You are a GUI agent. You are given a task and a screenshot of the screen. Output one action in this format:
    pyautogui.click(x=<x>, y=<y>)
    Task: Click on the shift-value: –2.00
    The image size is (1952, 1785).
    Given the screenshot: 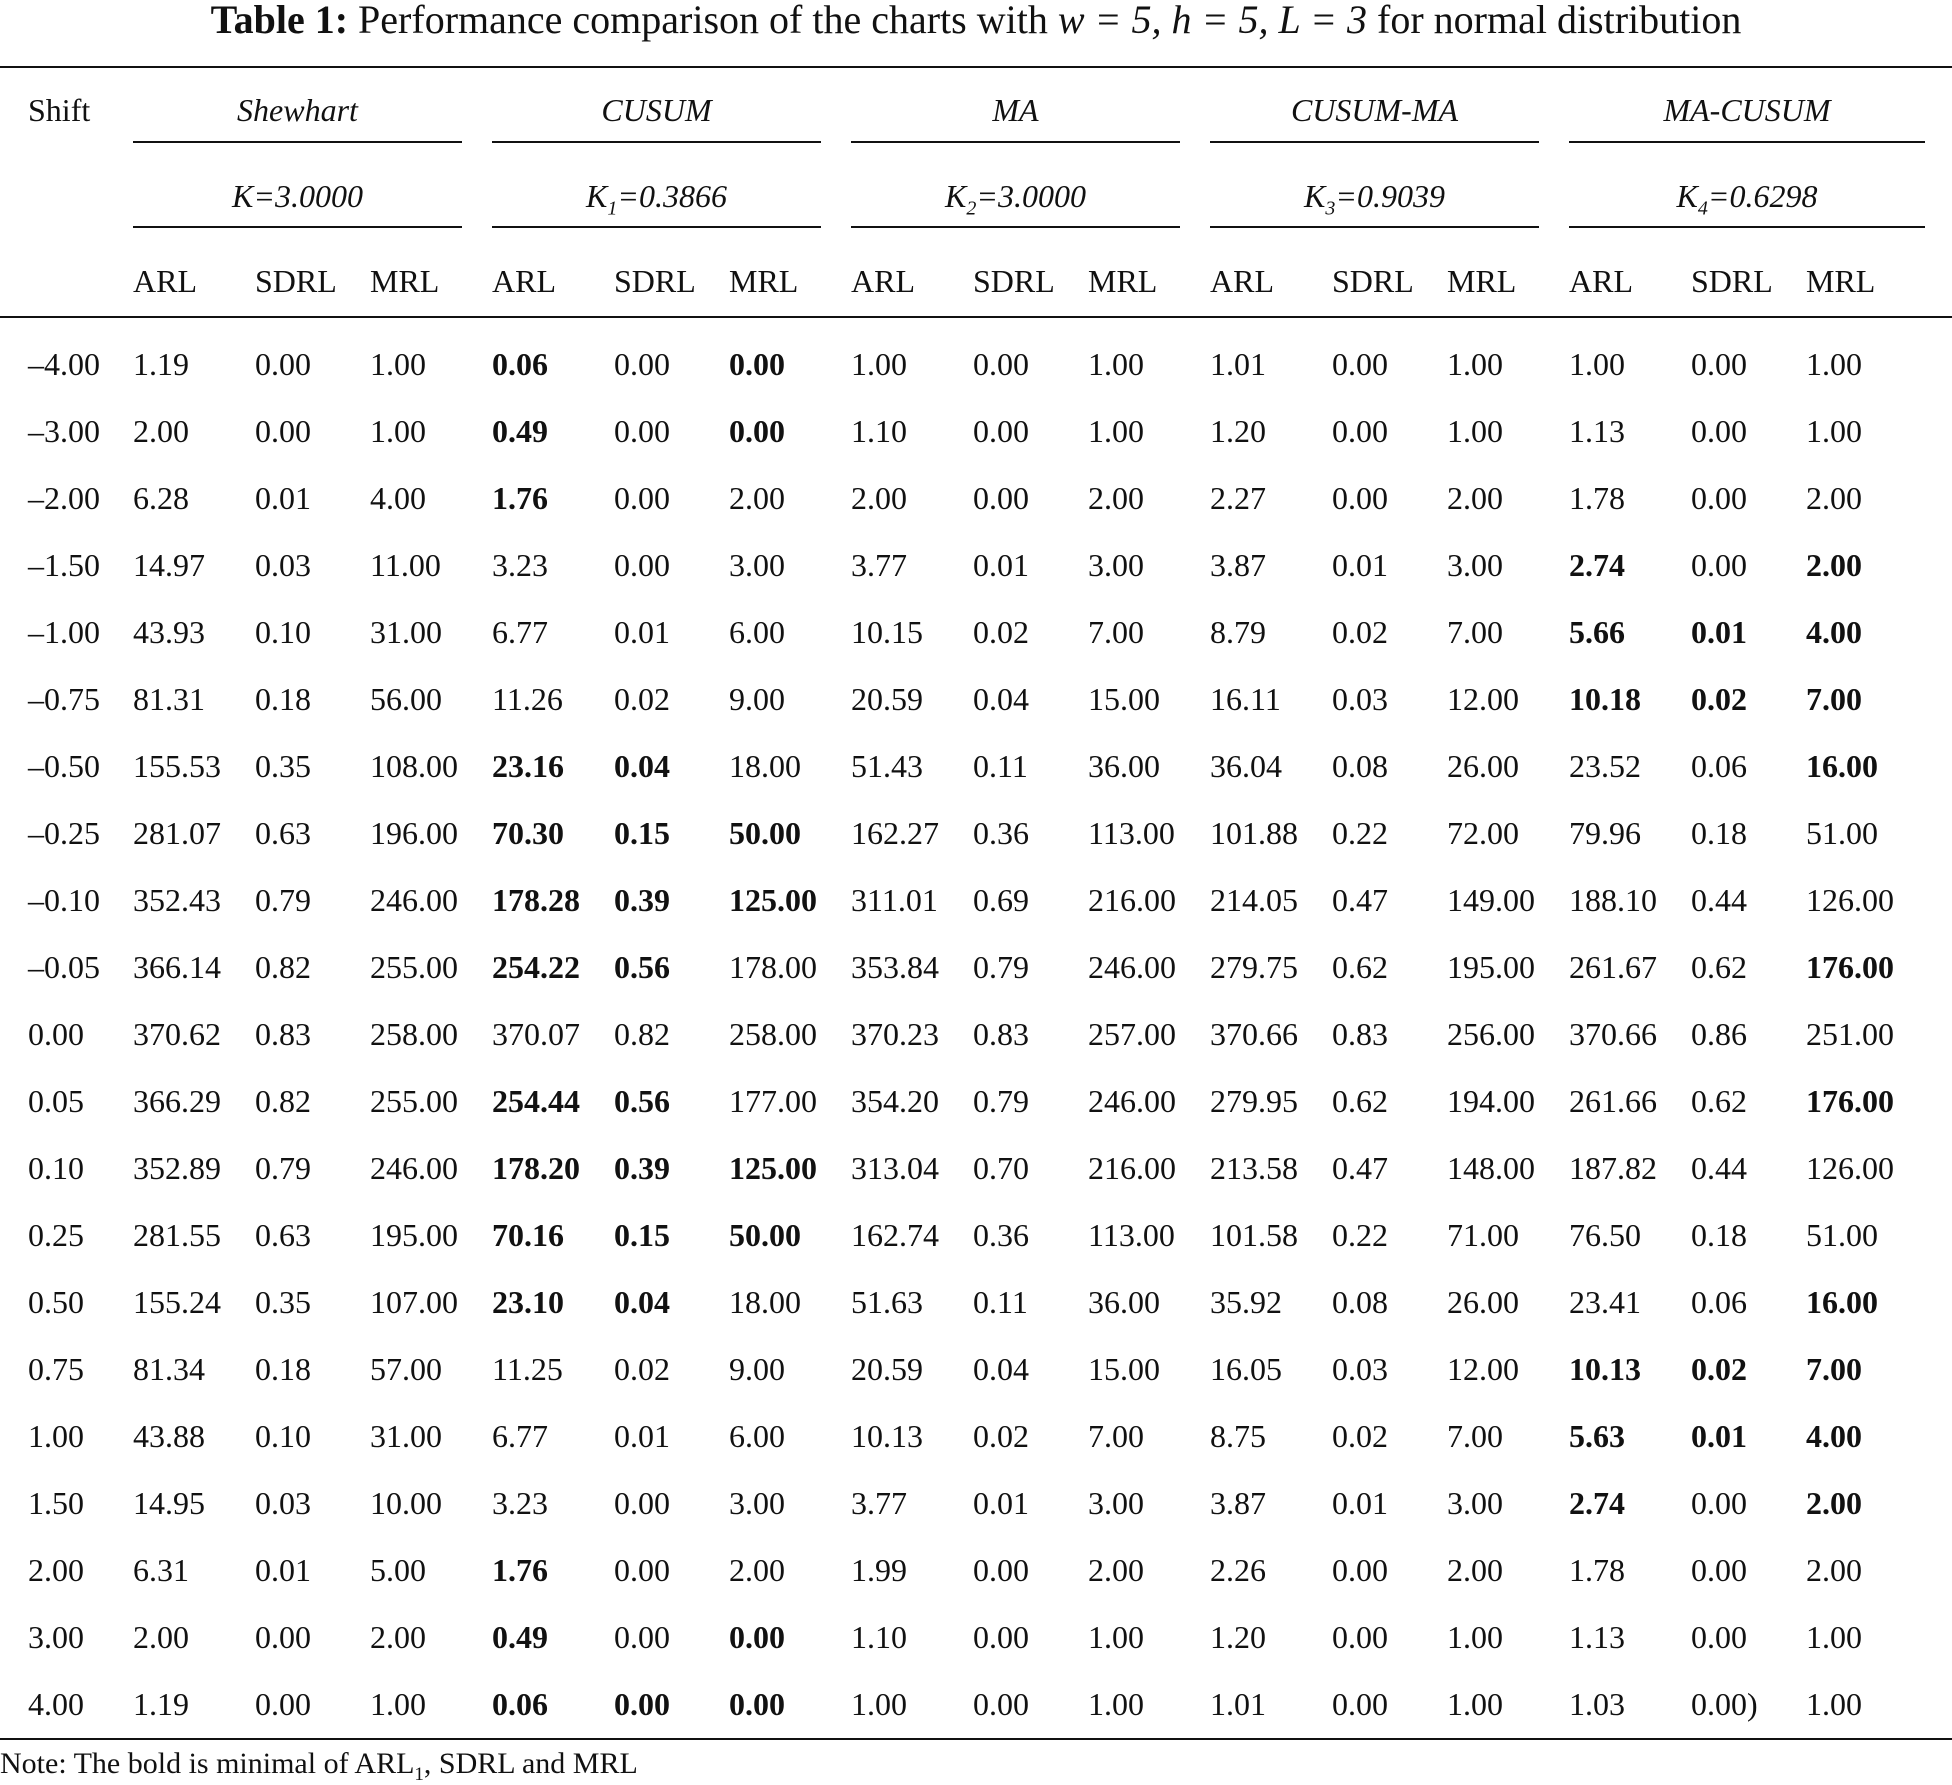 What is the action you would take?
    pyautogui.click(x=64, y=498)
    